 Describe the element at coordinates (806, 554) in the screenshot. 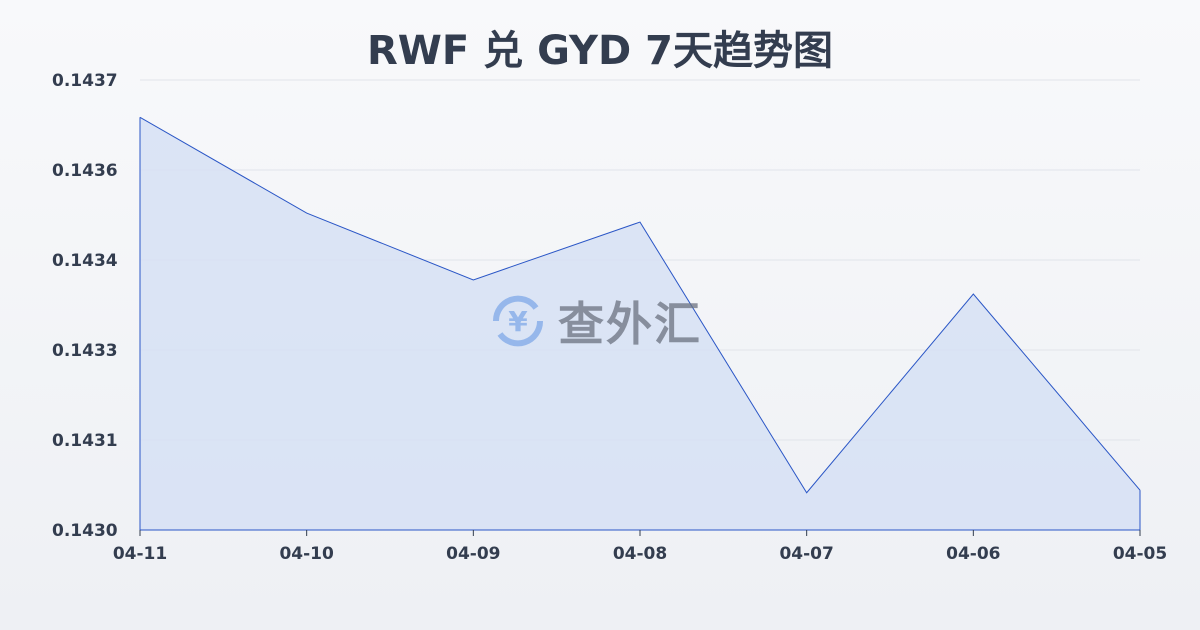

I see `x-tick-label: 04-07` at that location.